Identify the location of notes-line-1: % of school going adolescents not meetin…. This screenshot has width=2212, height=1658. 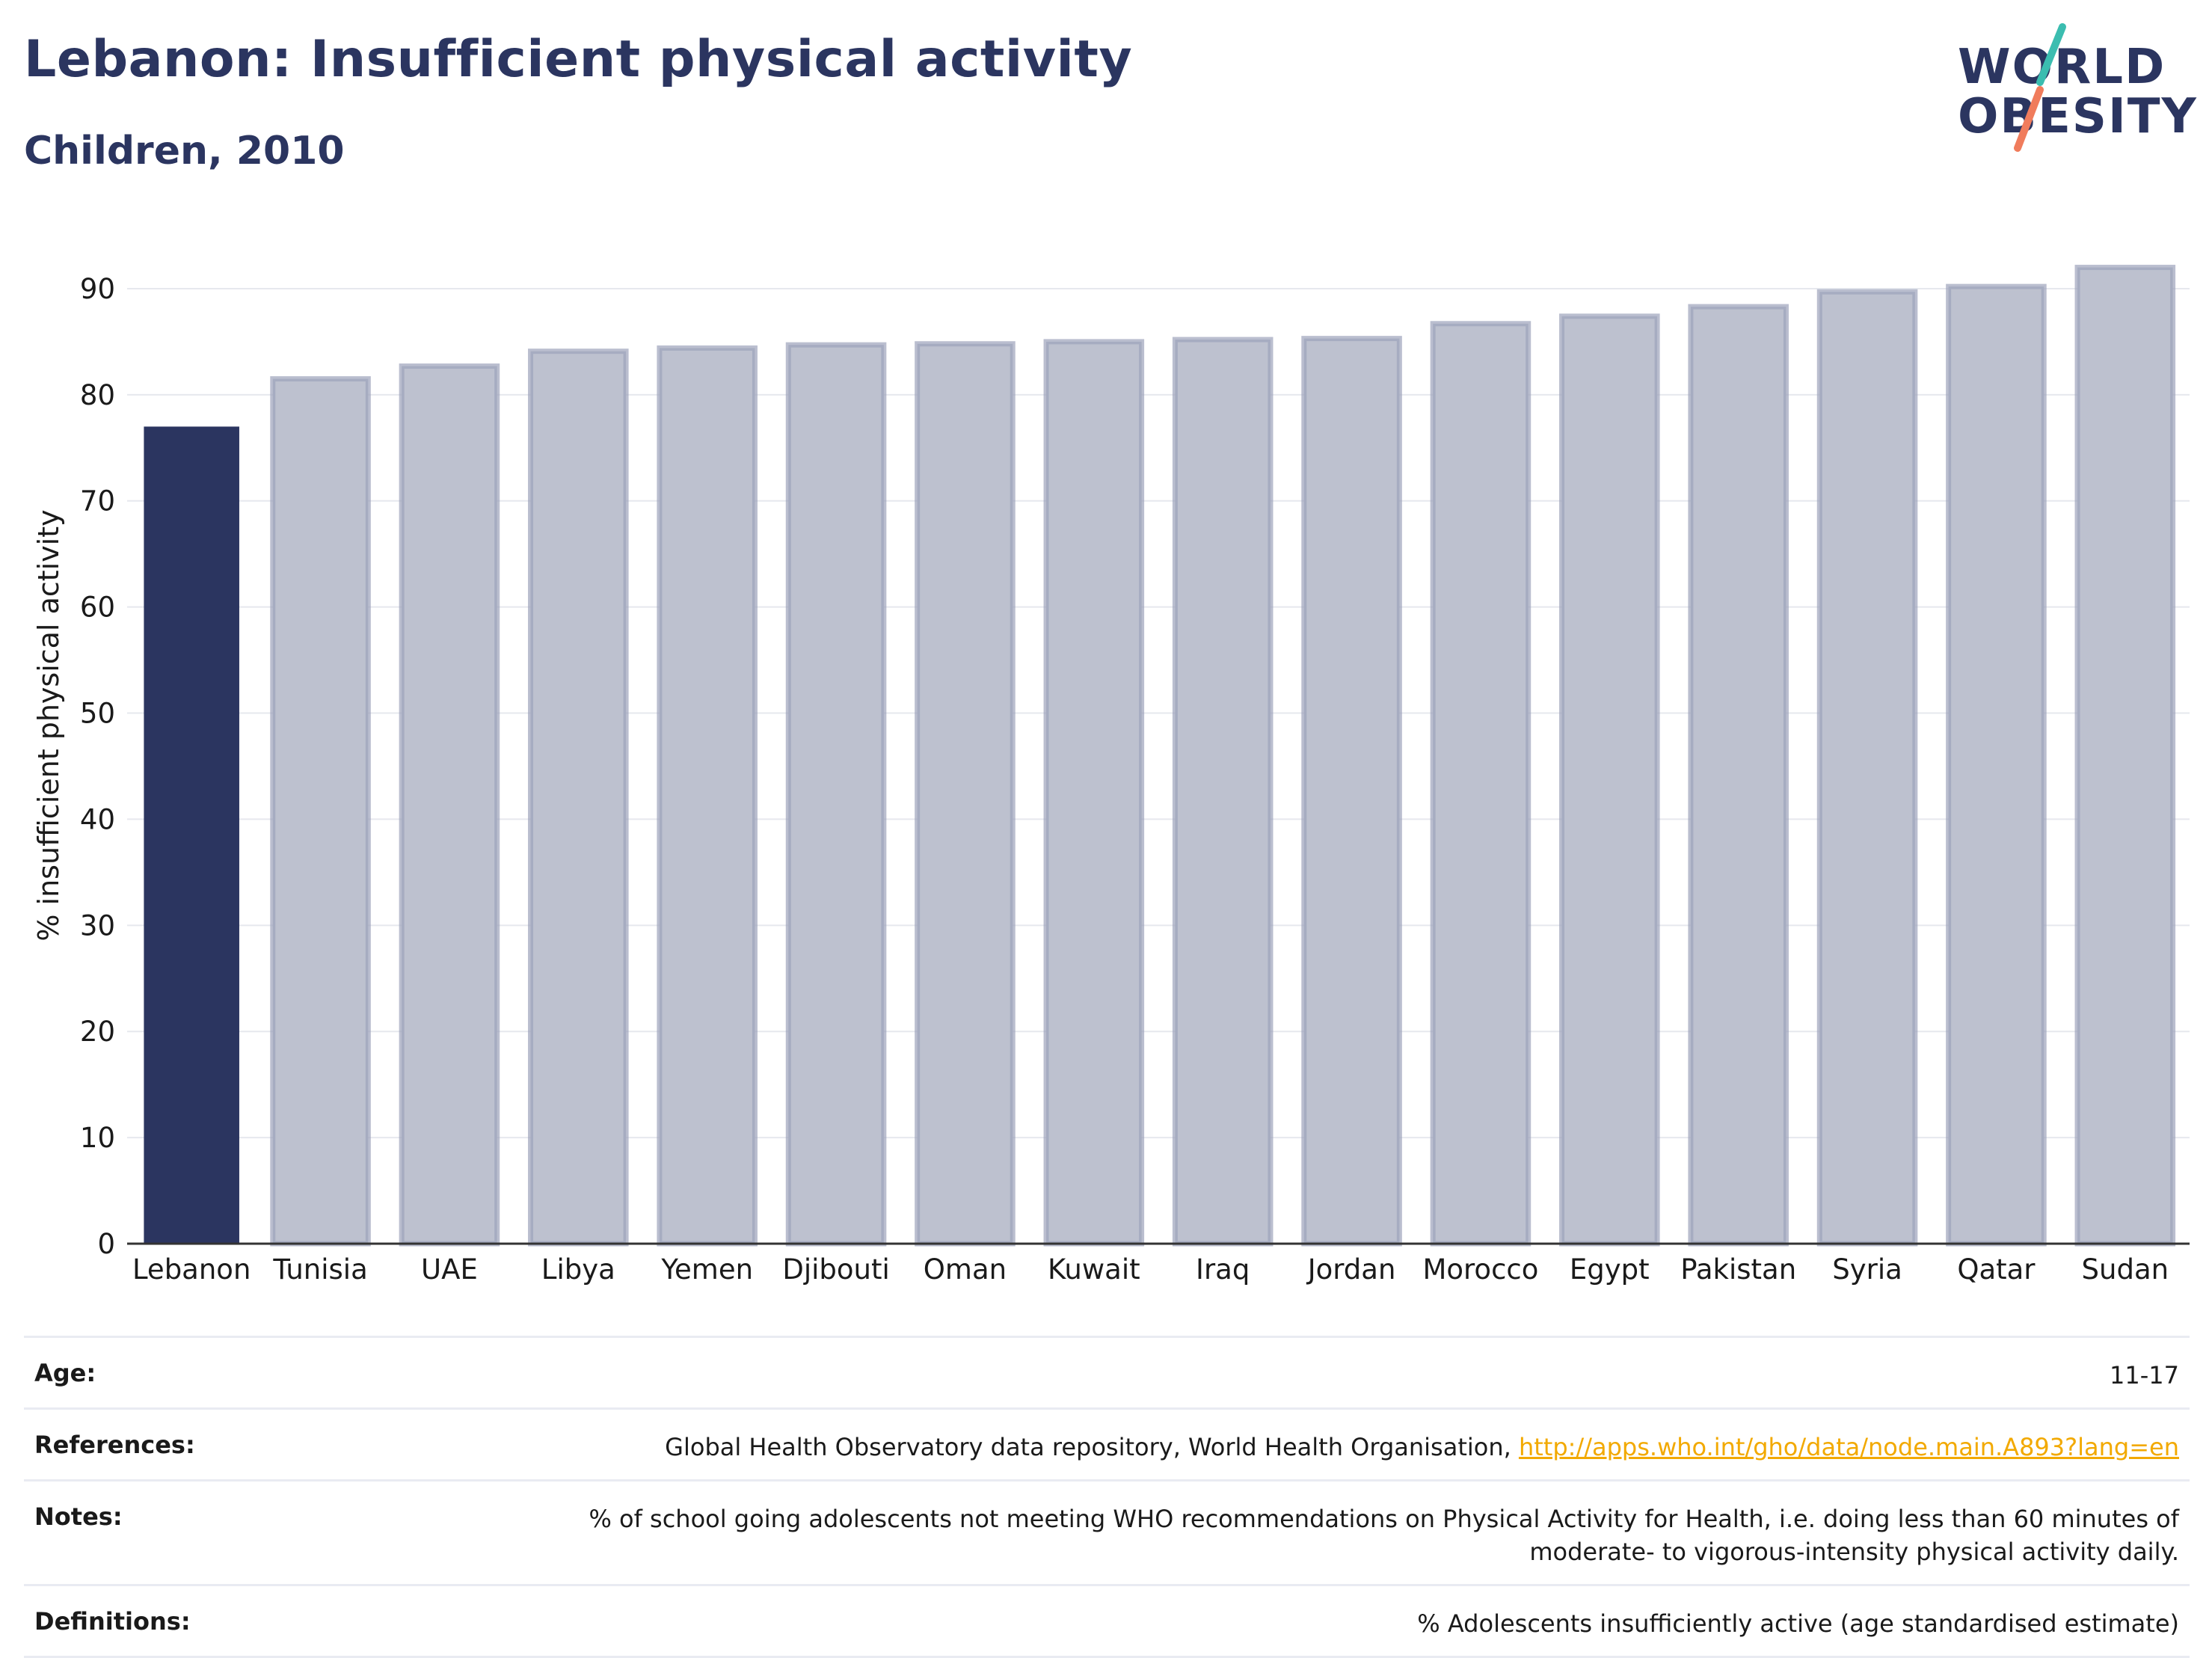
(1384, 1518).